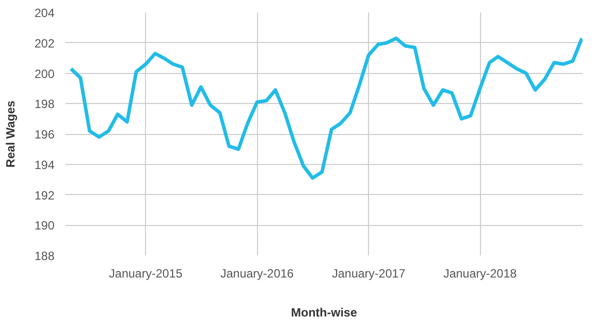  I want to click on y-tick-label: 198, so click(44, 104).